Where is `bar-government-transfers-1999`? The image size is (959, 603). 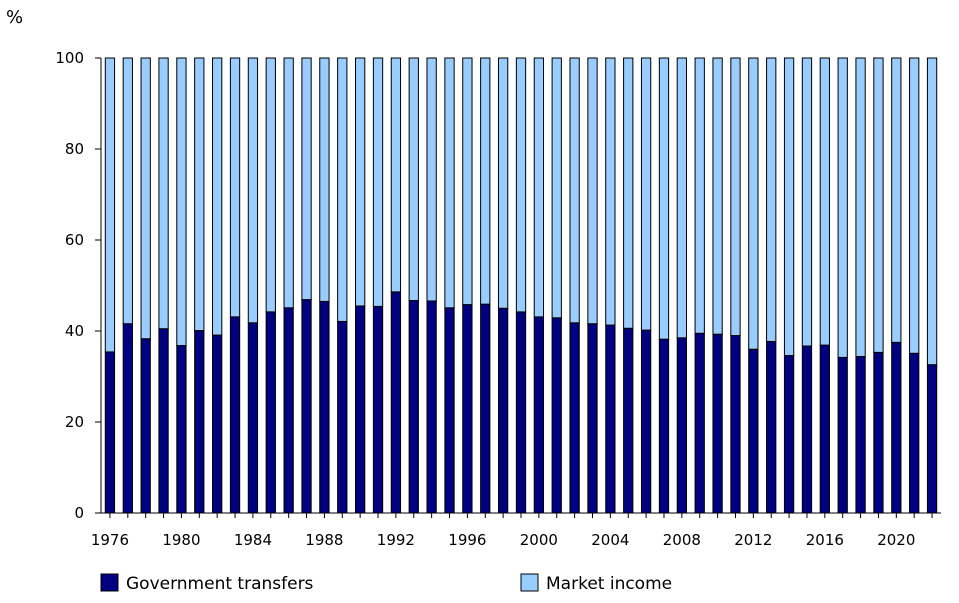 bar-government-transfers-1999 is located at coordinates (521, 412).